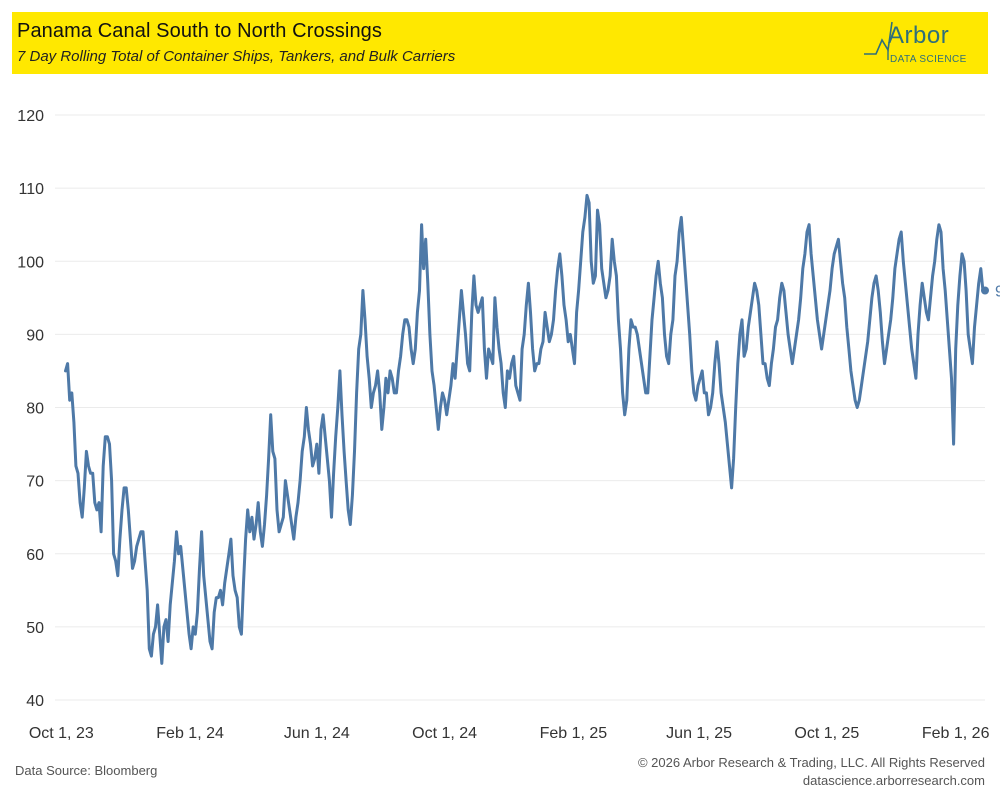  I want to click on x-tick-label: Jun 1, 25, so click(699, 733).